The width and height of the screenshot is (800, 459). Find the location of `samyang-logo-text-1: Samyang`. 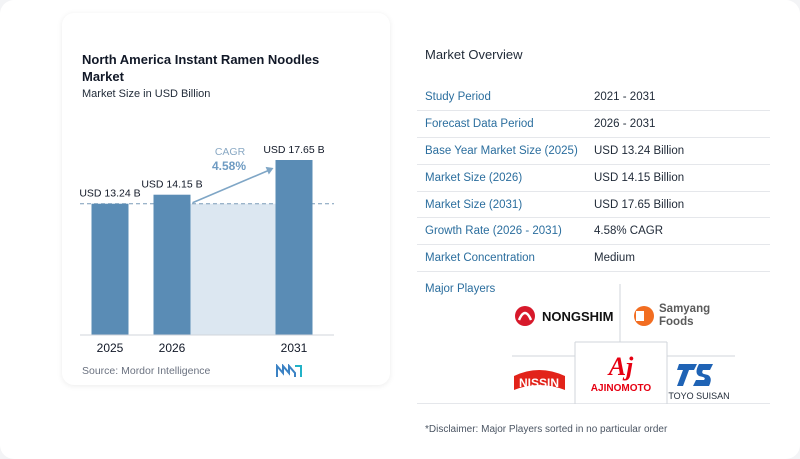

samyang-logo-text-1: Samyang is located at coordinates (684, 309).